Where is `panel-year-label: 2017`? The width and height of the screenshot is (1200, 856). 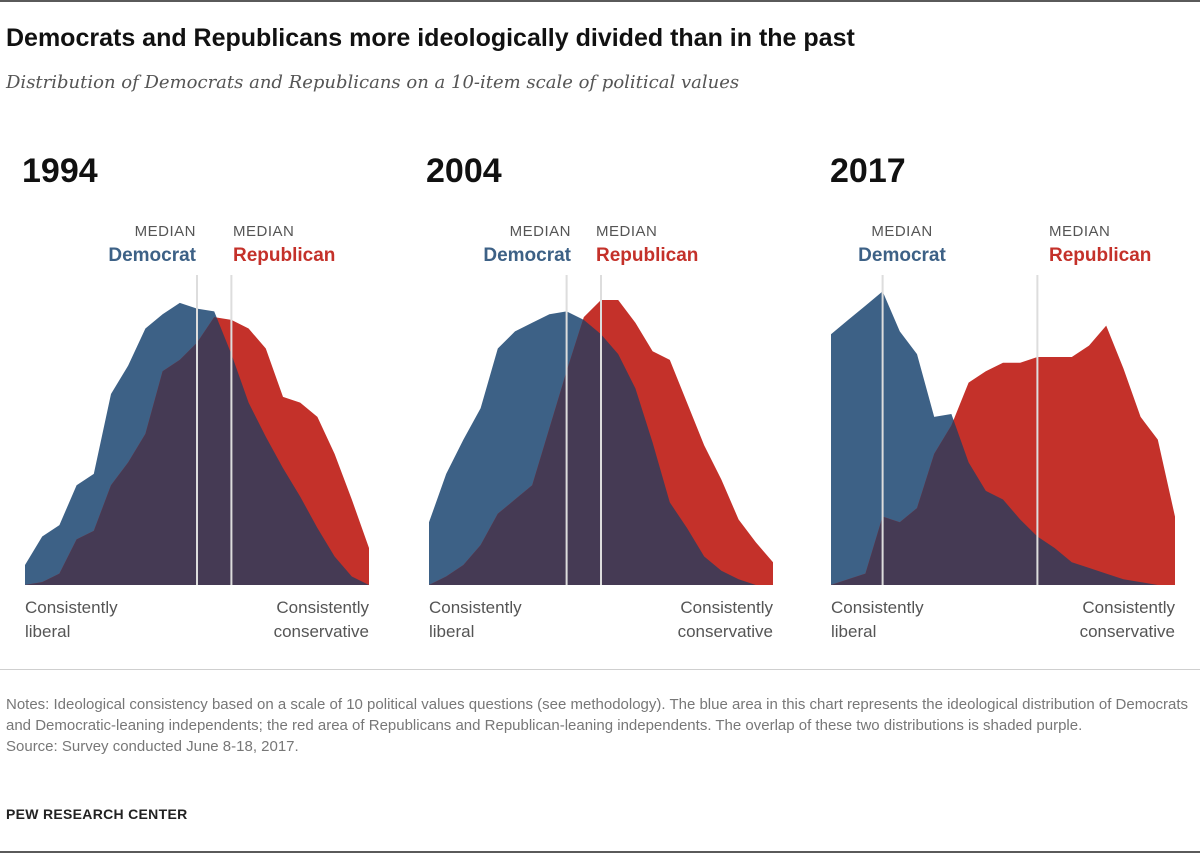
panel-year-label: 2017 is located at coordinates (868, 171).